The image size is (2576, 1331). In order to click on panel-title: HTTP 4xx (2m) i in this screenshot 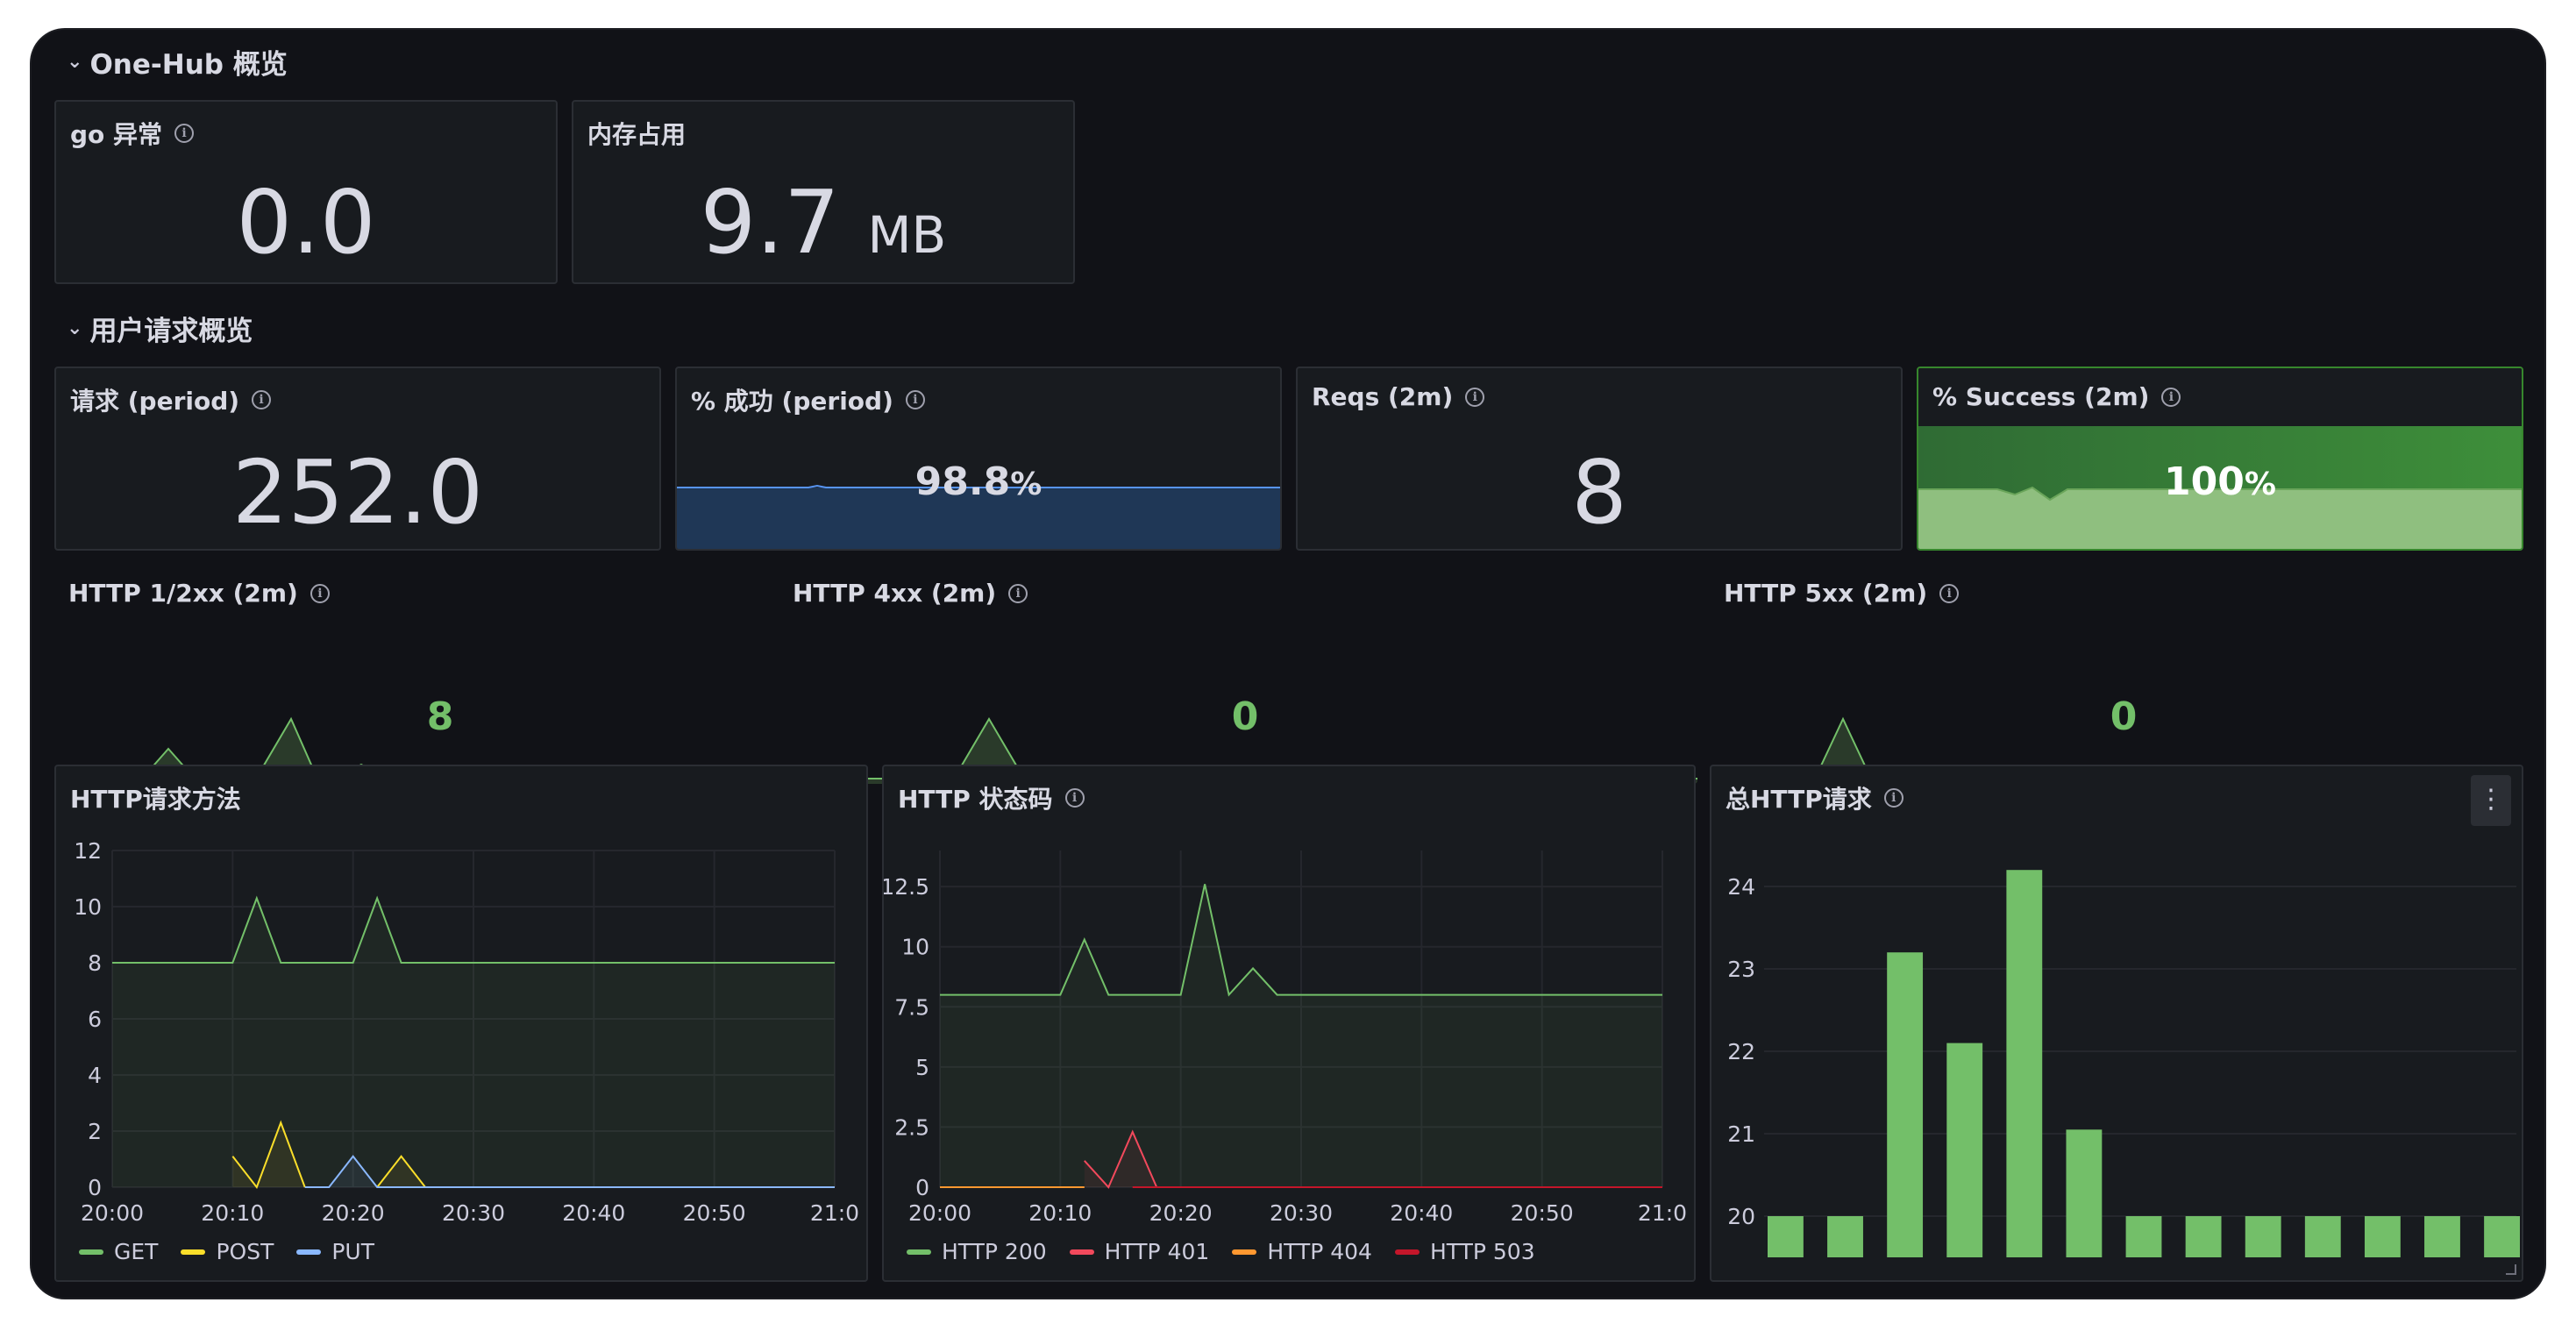, I will do `click(910, 593)`.